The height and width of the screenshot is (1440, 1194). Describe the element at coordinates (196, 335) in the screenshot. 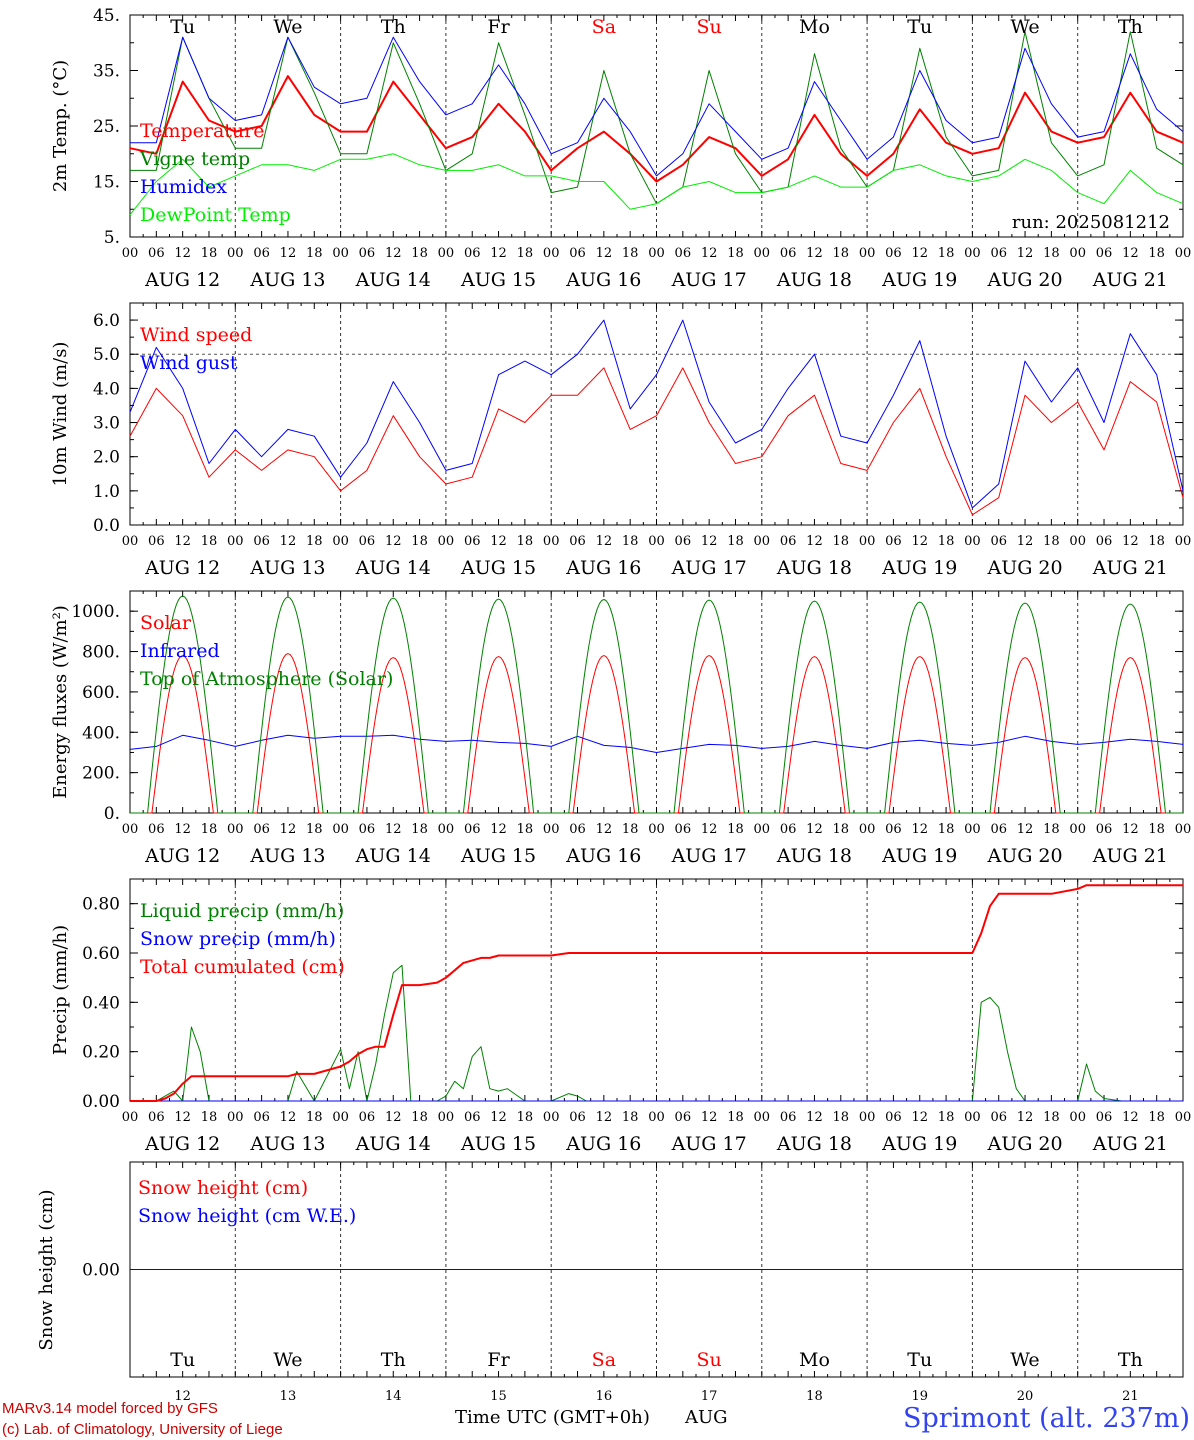

I see `legend-entry: Wind speed` at that location.